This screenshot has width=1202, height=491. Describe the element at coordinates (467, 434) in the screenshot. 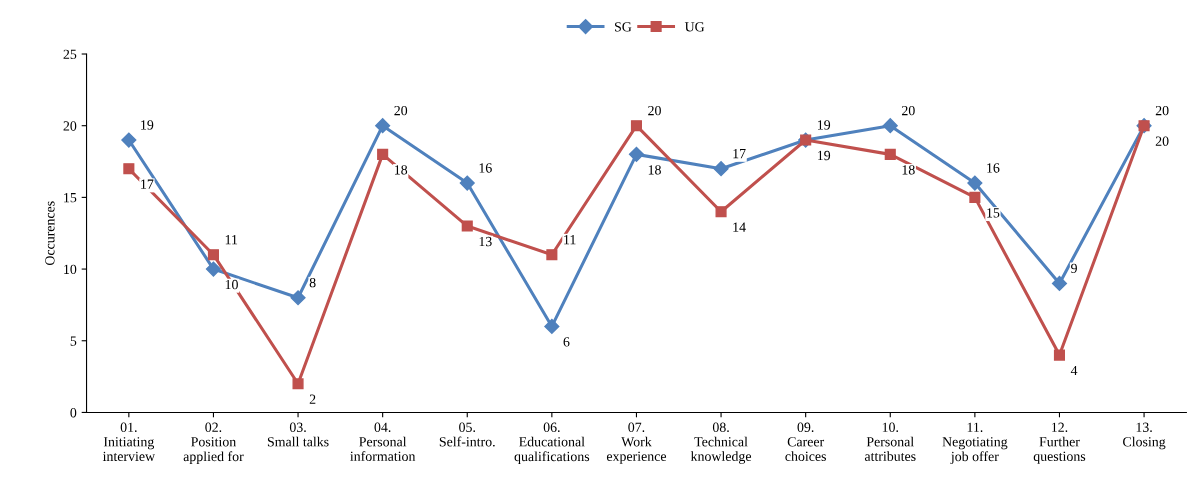

I see `x-tick-label: 05. Self-intro.` at that location.